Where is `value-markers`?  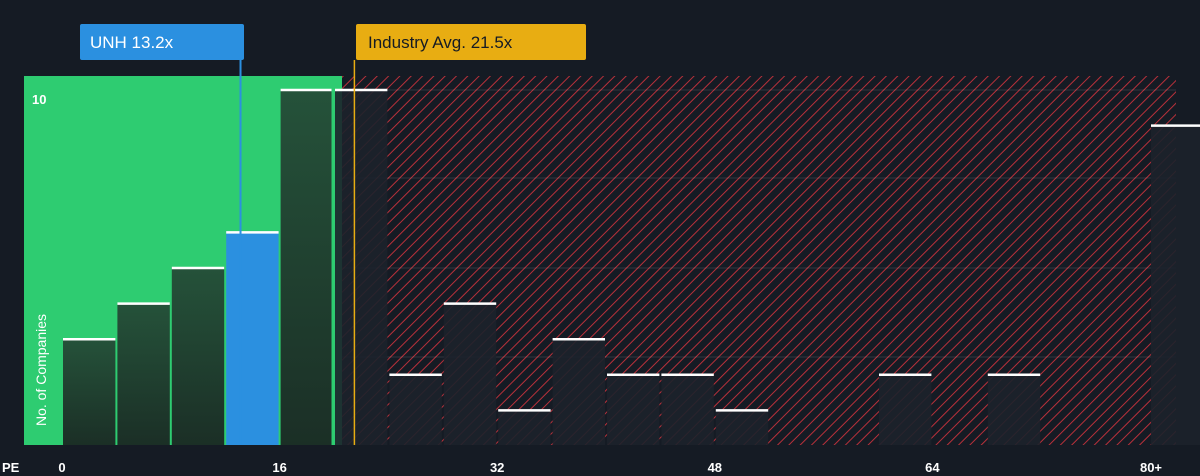 value-markers is located at coordinates (297, 252).